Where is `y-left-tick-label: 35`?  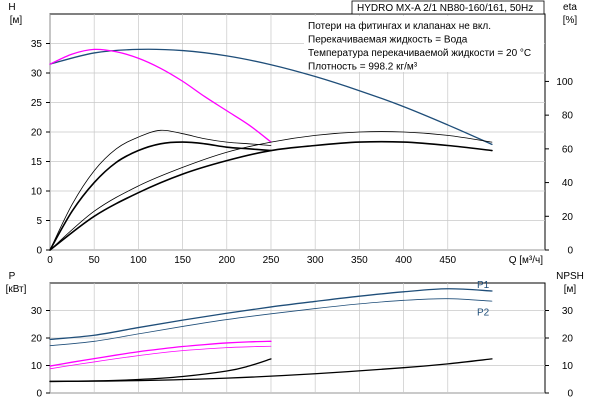
y-left-tick-label: 35 is located at coordinates (37, 44).